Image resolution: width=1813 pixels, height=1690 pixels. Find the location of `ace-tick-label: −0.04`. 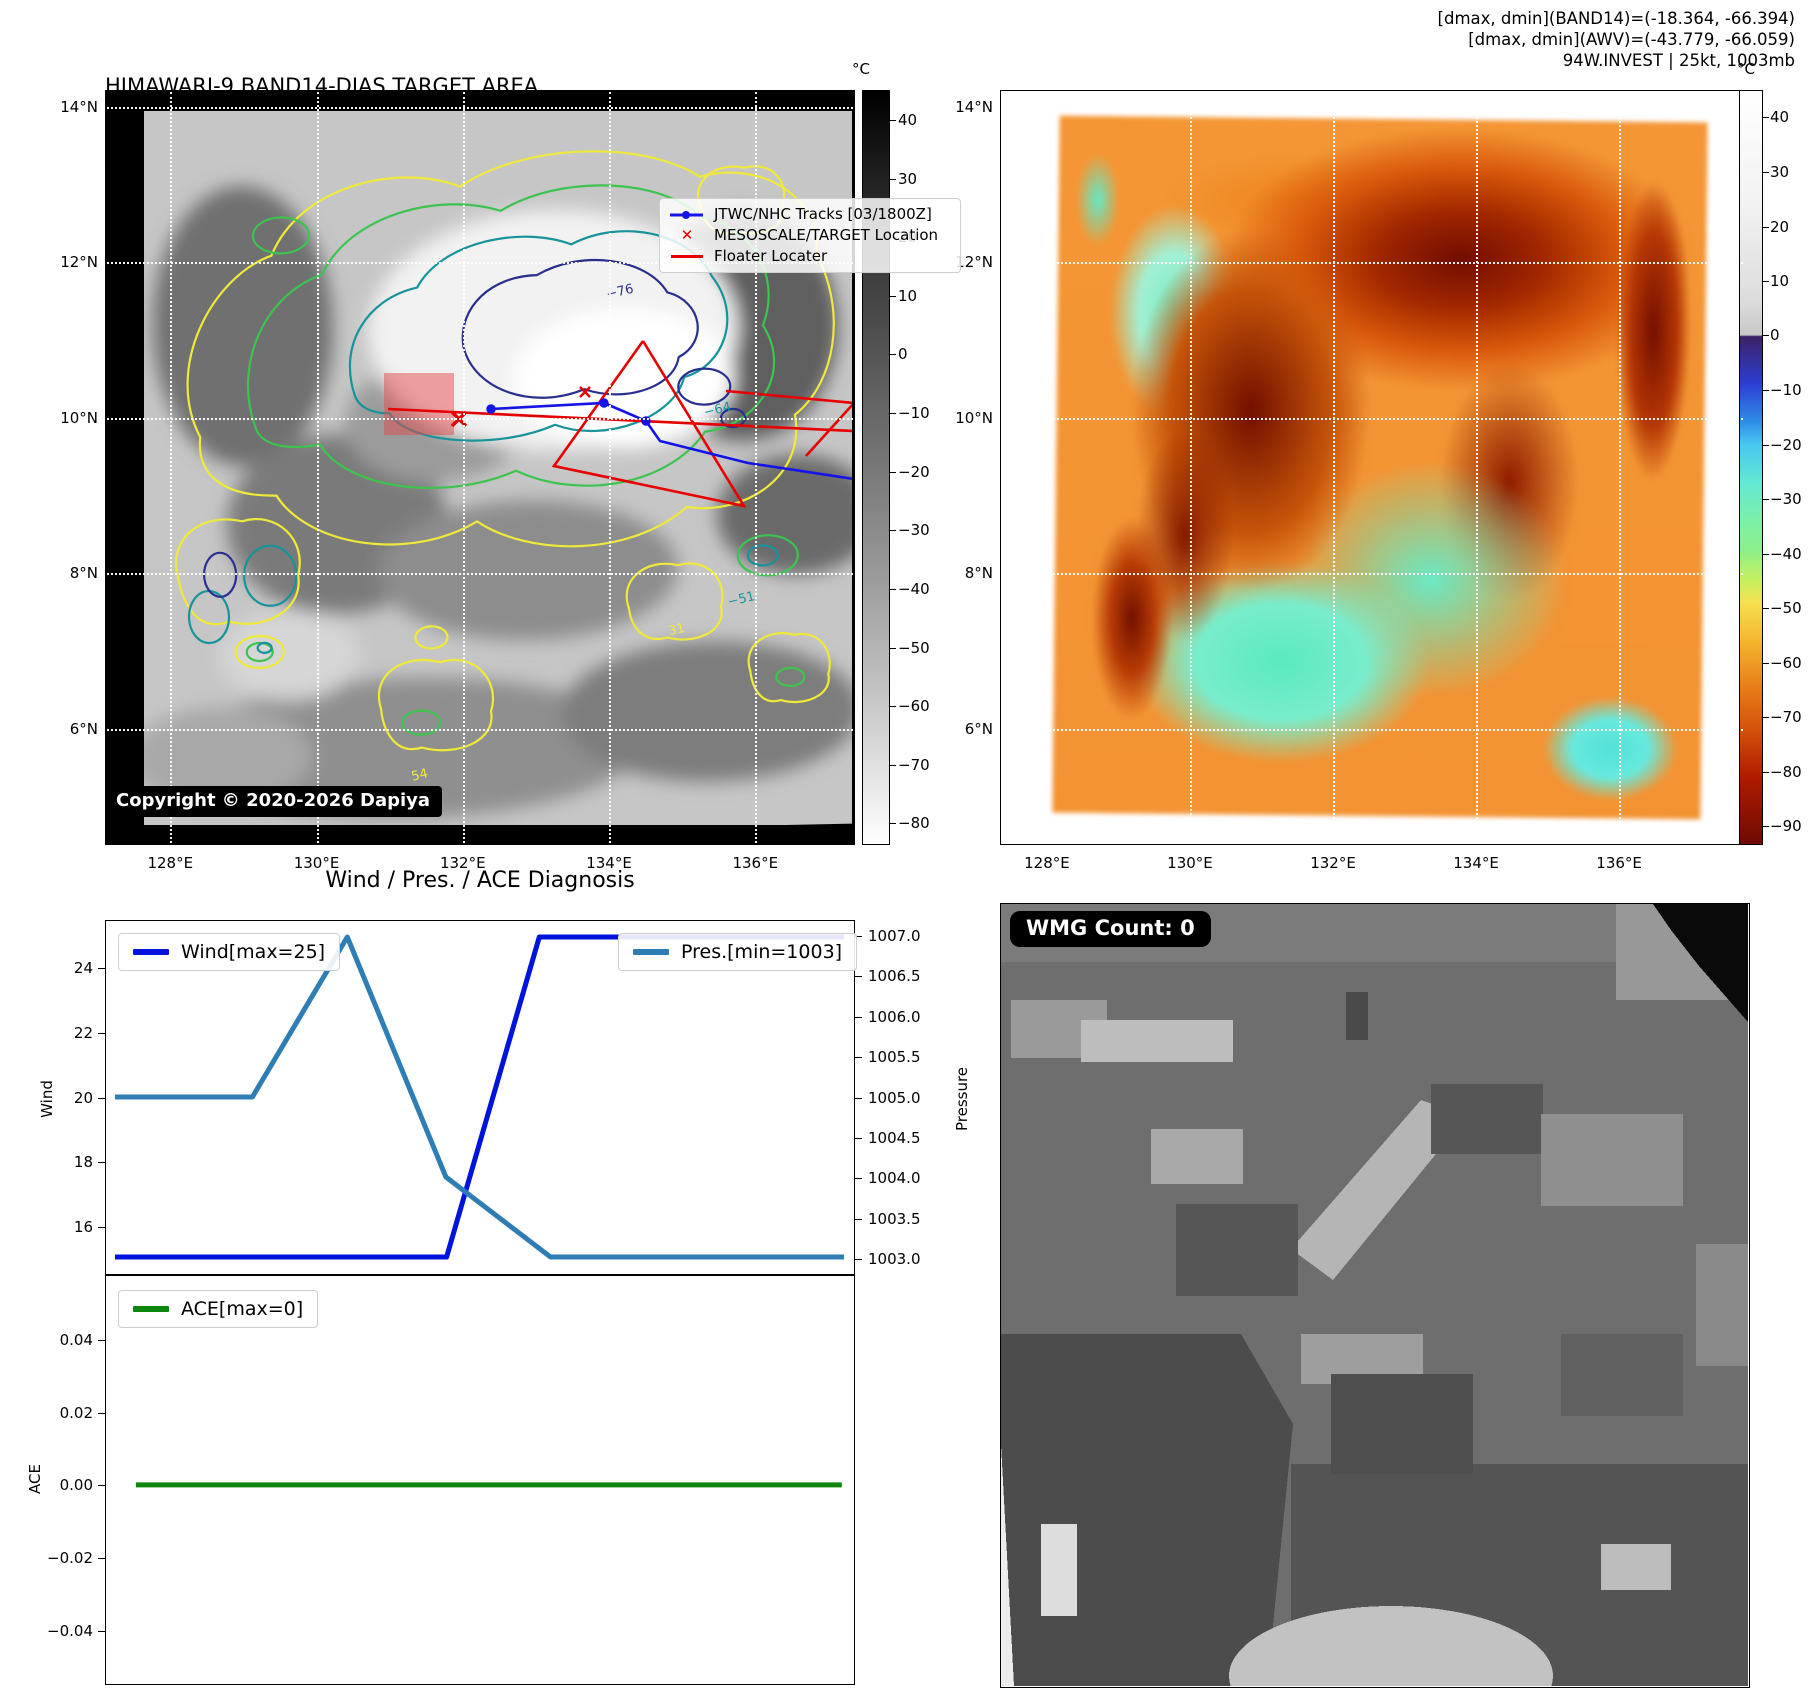

ace-tick-label: −0.04 is located at coordinates (70, 1630).